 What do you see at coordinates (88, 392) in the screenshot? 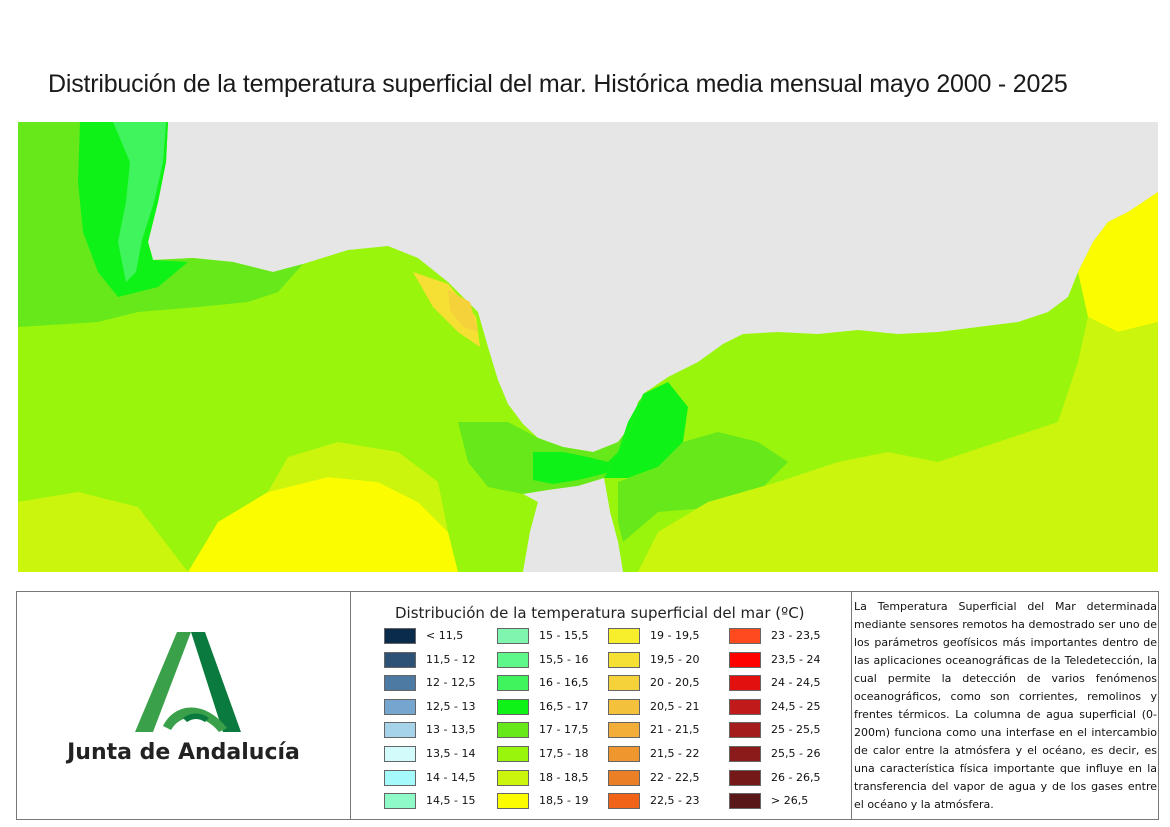
I see `atlantic-west-warm` at bounding box center [88, 392].